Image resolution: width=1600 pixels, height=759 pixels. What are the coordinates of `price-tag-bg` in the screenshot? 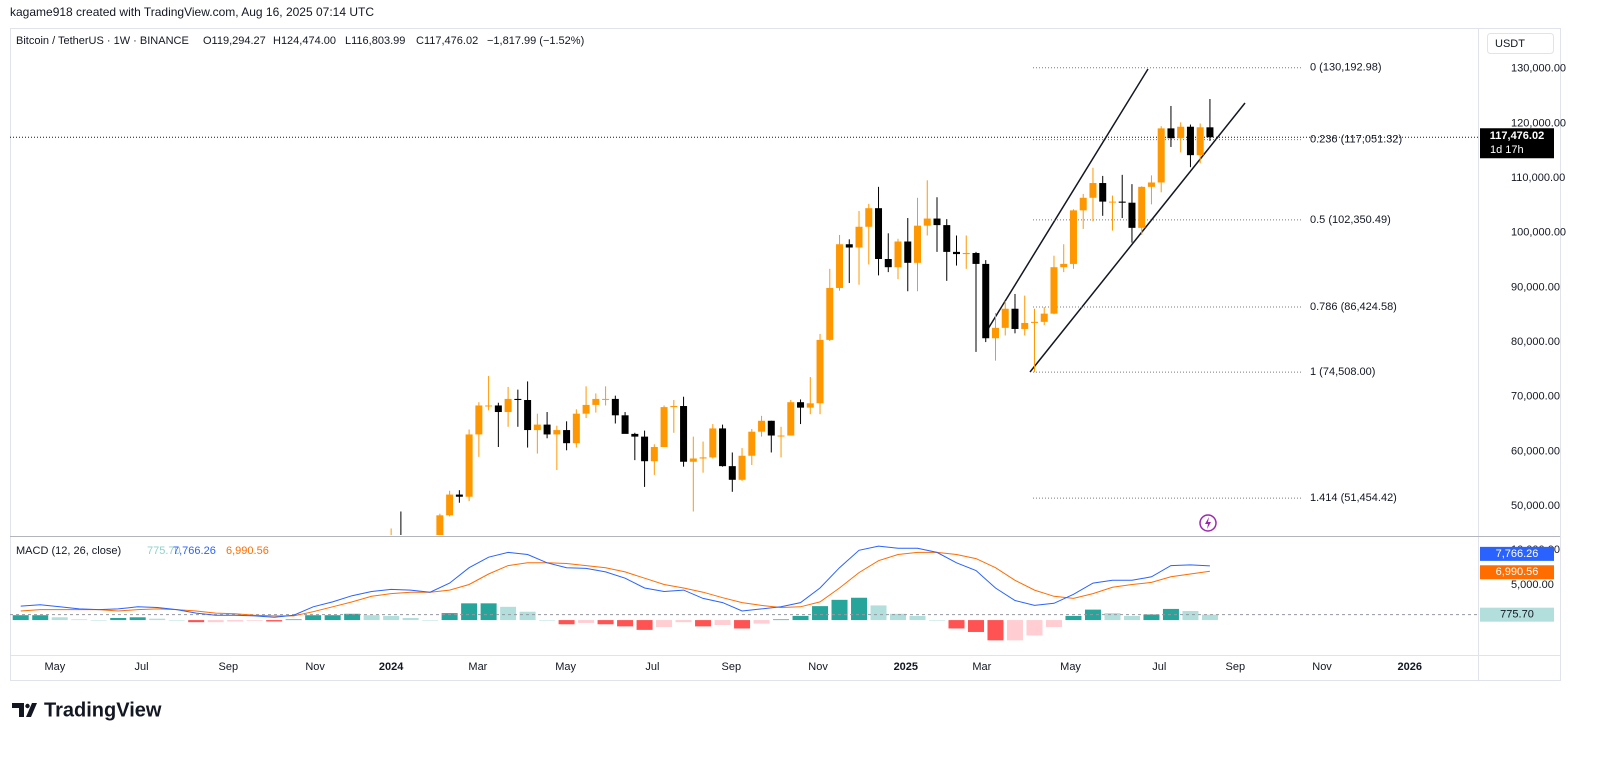 It's located at (1517, 143).